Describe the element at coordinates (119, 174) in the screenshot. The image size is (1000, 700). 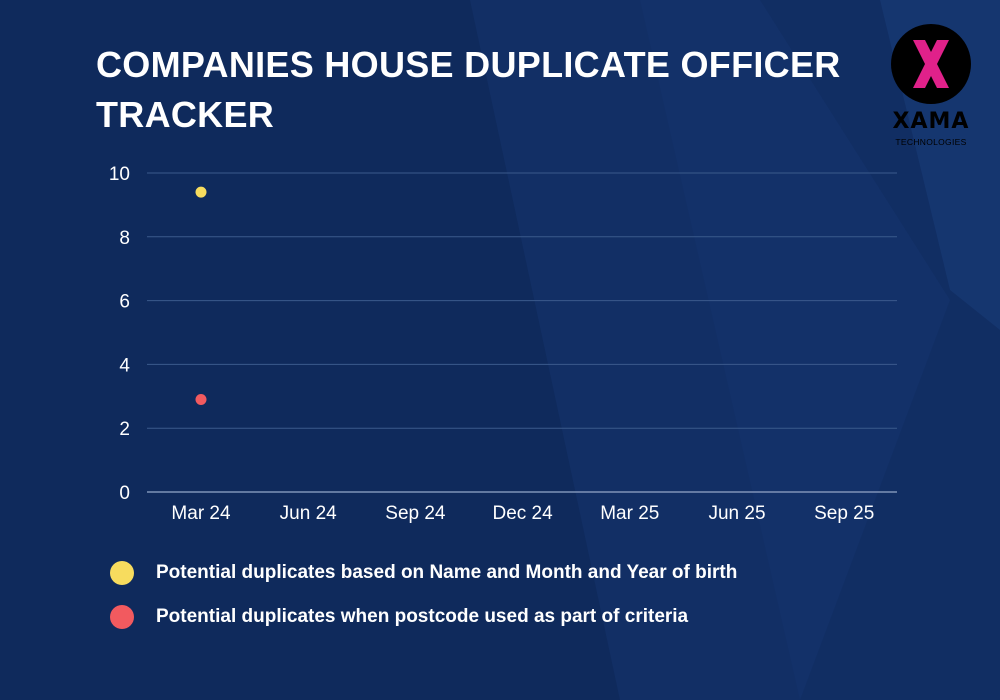
I see `y-tick-label: 10` at that location.